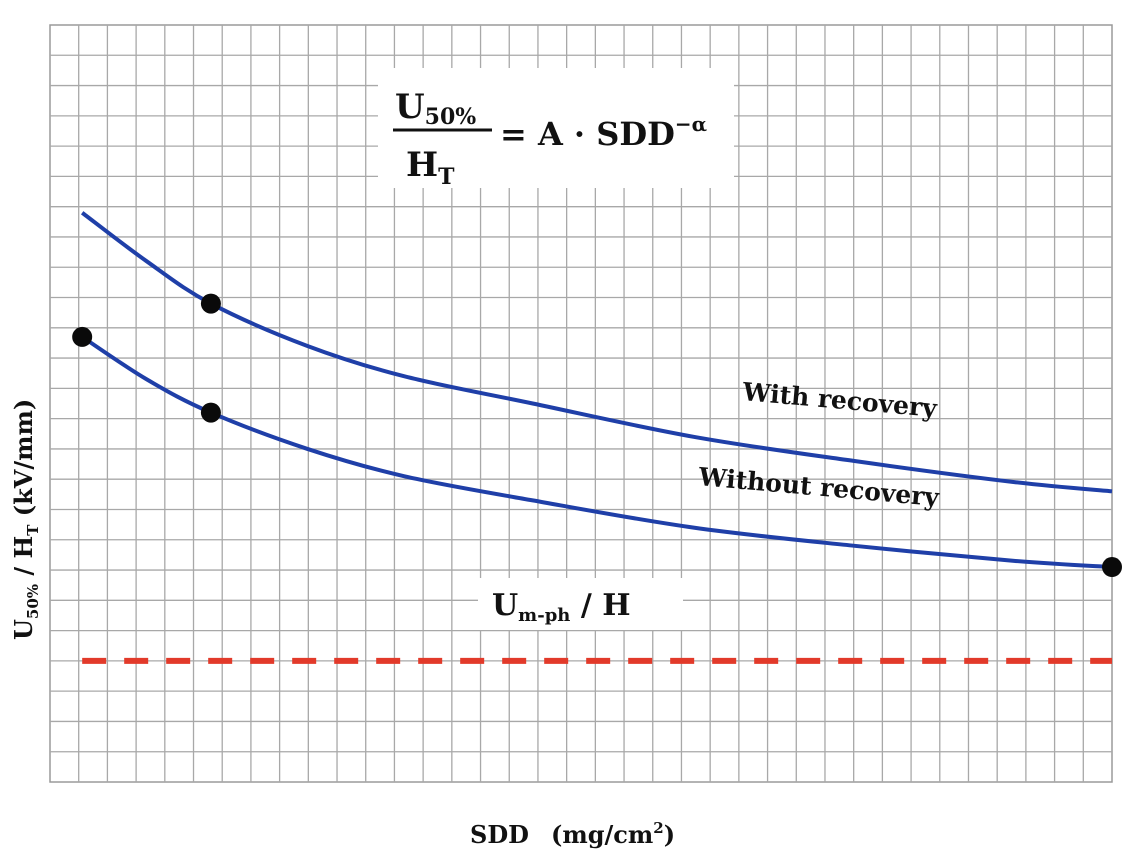 This screenshot has width=1146, height=862. I want to click on formula-denominator: HT, so click(430, 167).